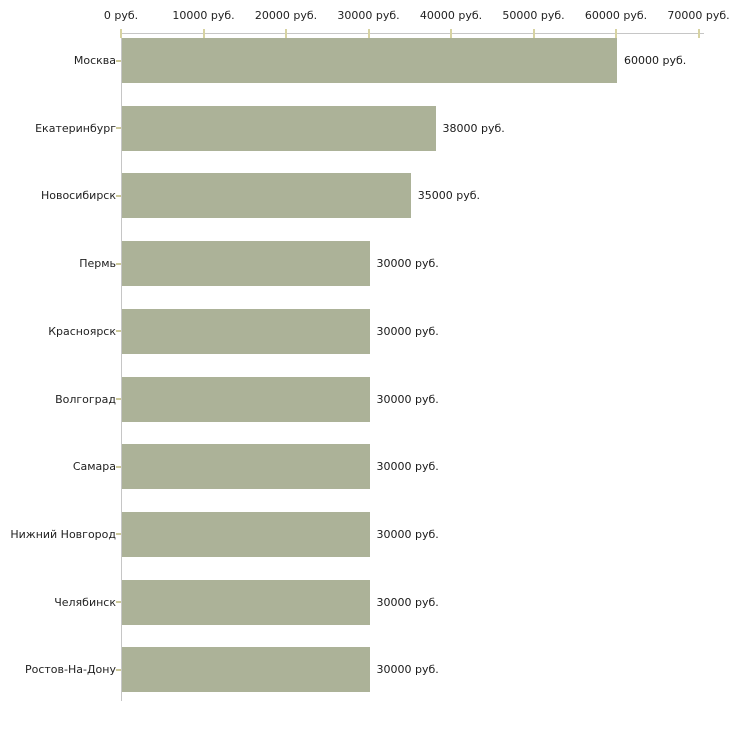  Describe the element at coordinates (451, 15) in the screenshot. I see `x-axis-tick-label: 40000 руб.` at that location.